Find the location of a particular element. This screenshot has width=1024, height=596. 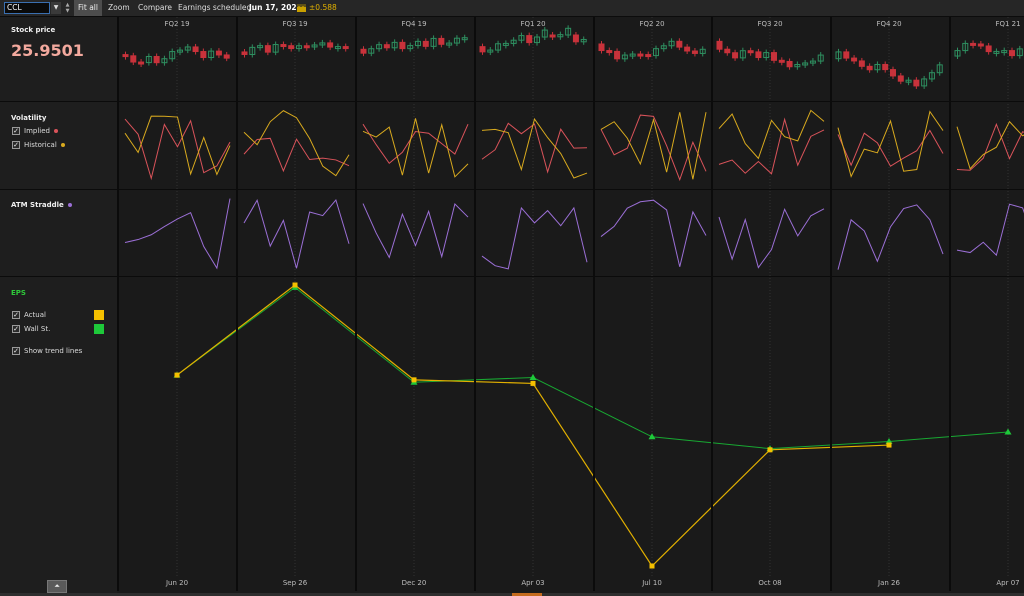

stock-price-value: 25.9501 is located at coordinates (47, 50).